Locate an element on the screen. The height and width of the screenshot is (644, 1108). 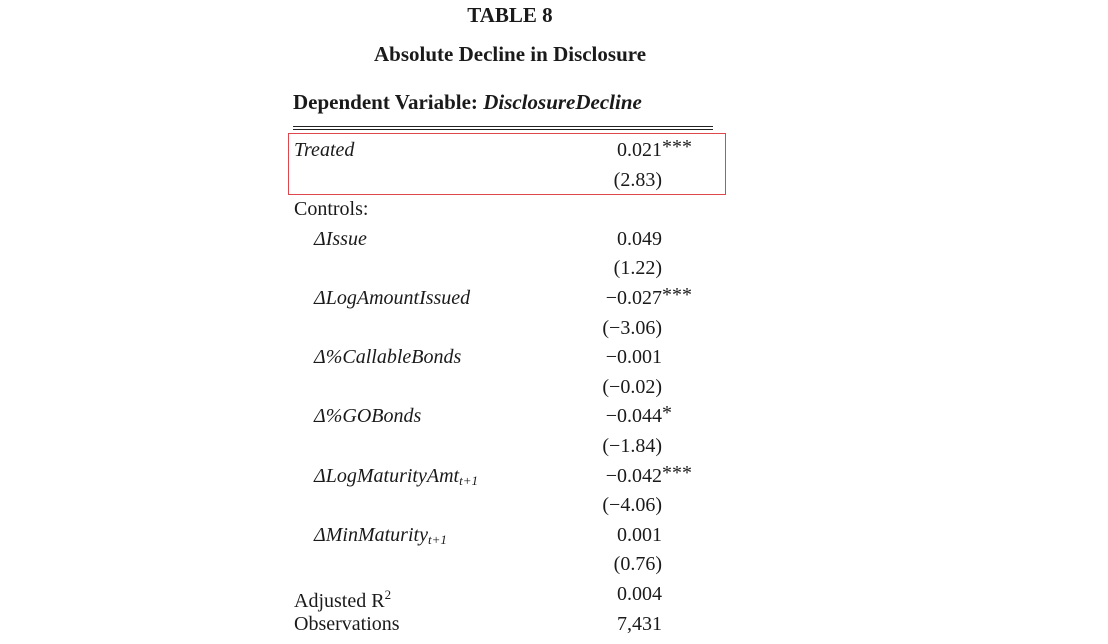
table-row: Δ%CallableBonds −0.001 is located at coordinates (554, 358).